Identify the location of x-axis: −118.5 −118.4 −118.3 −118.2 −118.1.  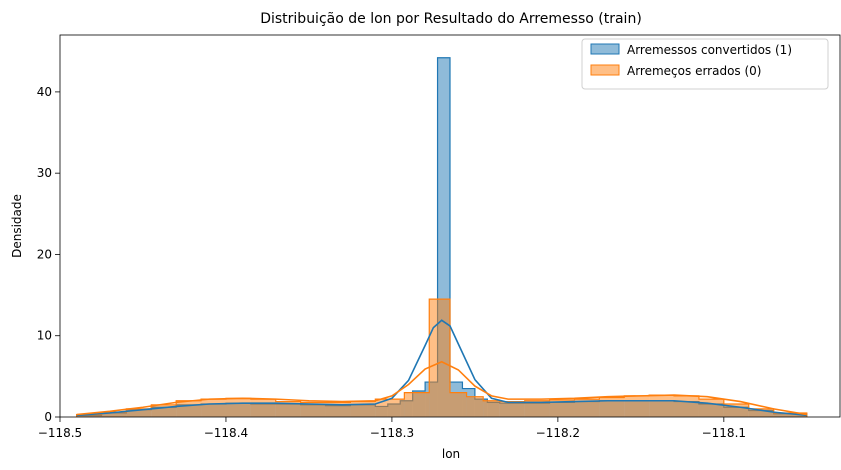
(392, 428).